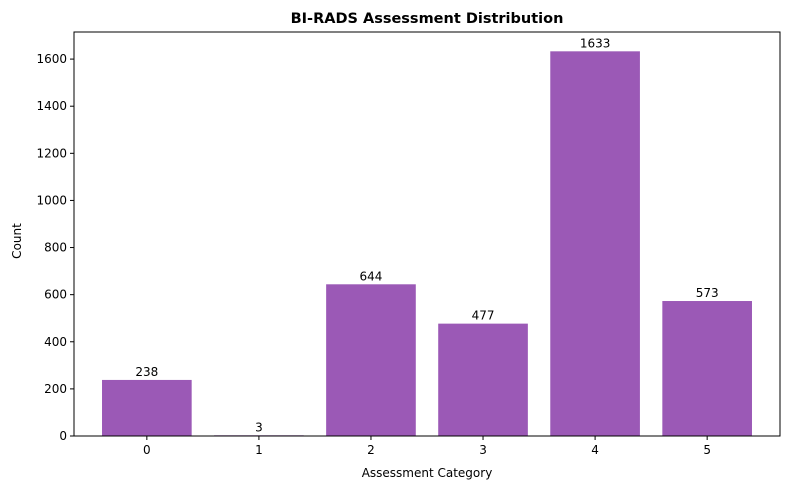 The image size is (790, 490). Describe the element at coordinates (55, 295) in the screenshot. I see `y-tick-label: 600` at that location.